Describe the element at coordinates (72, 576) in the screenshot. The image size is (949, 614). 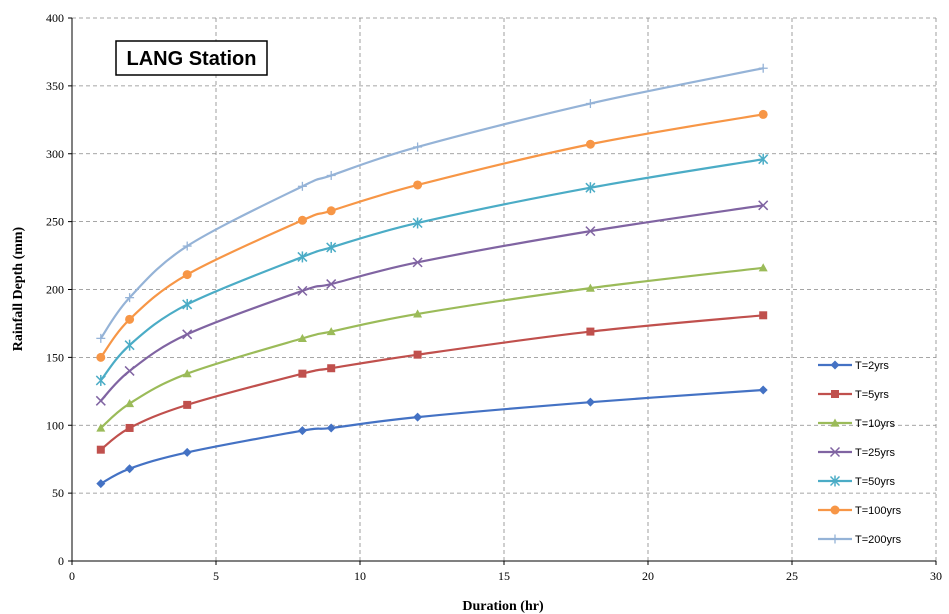
I see `x-tick-label: 0` at that location.